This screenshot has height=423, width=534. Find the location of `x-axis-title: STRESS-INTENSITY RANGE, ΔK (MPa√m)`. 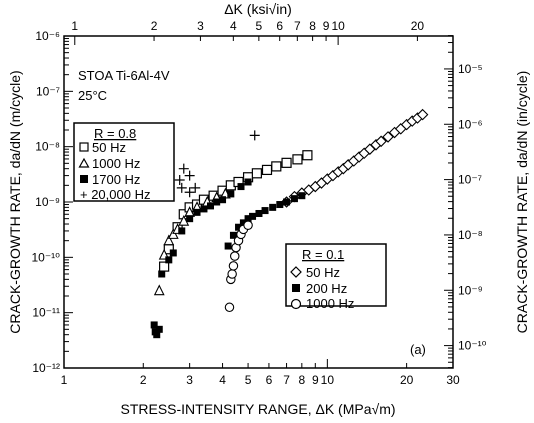

x-axis-title: STRESS-INTENSITY RANGE, ΔK (MPa√m) is located at coordinates (257, 409).